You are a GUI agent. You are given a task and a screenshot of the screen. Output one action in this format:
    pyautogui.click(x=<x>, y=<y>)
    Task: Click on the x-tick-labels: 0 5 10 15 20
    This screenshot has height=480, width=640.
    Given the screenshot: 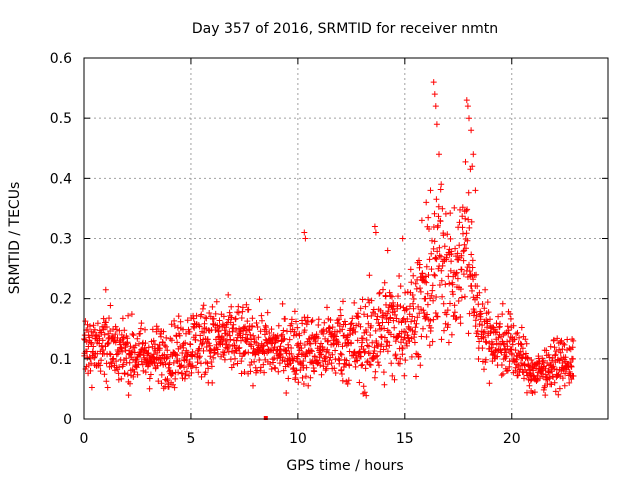 What is the action you would take?
    pyautogui.click(x=300, y=439)
    